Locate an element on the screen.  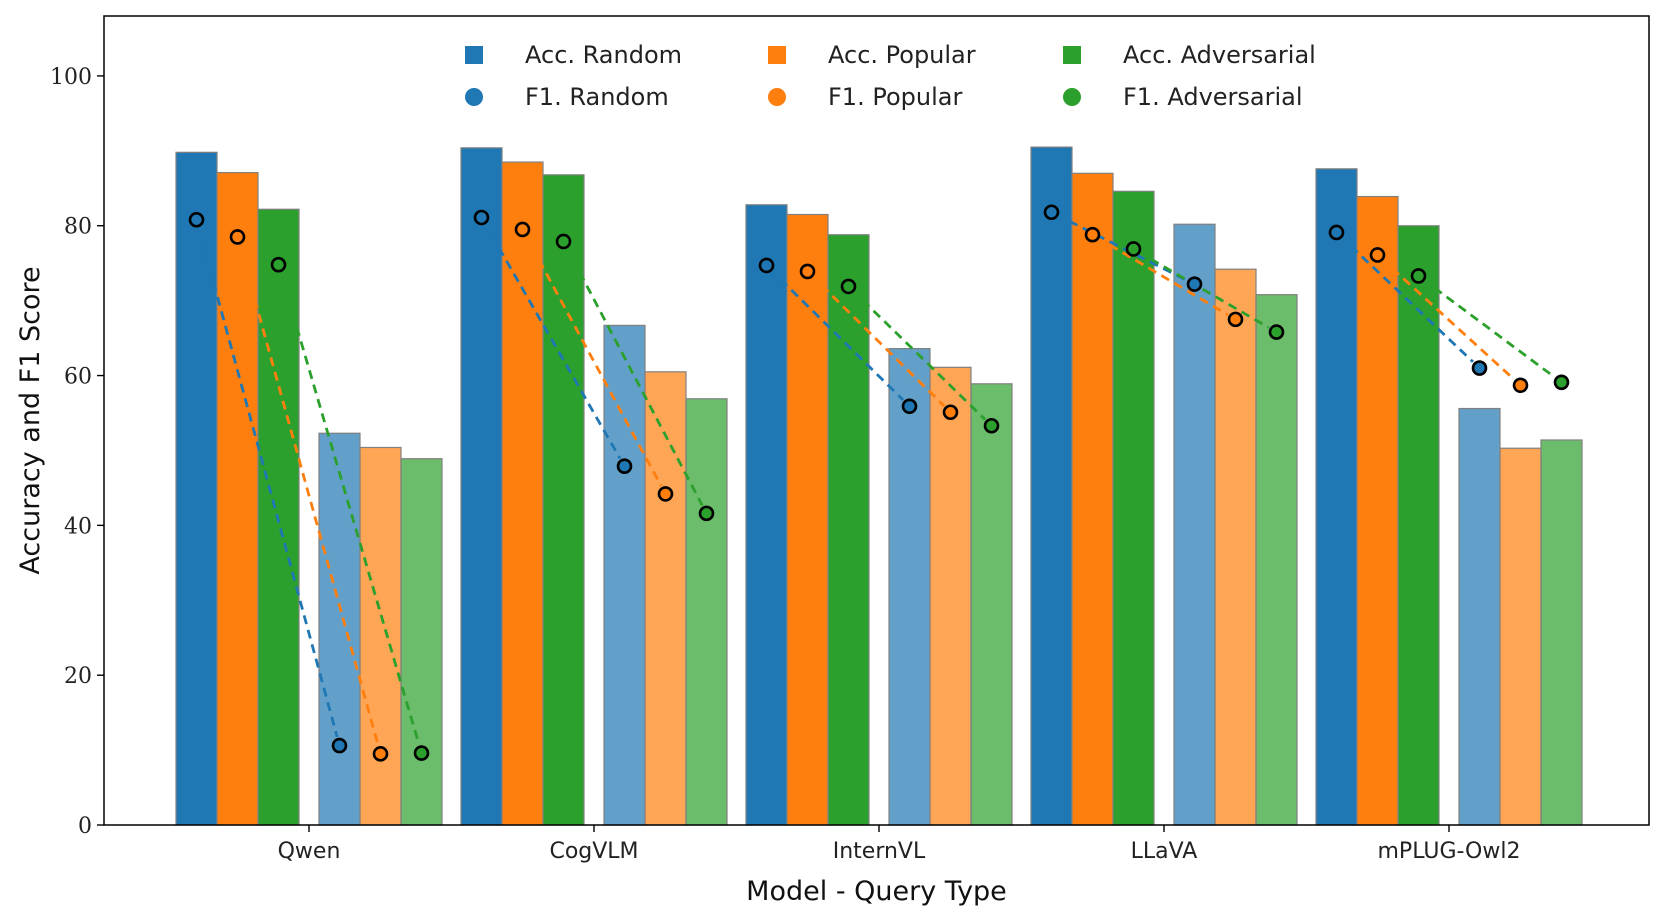
f1-point-f1-adversarial-internvl is located at coordinates (848, 286).